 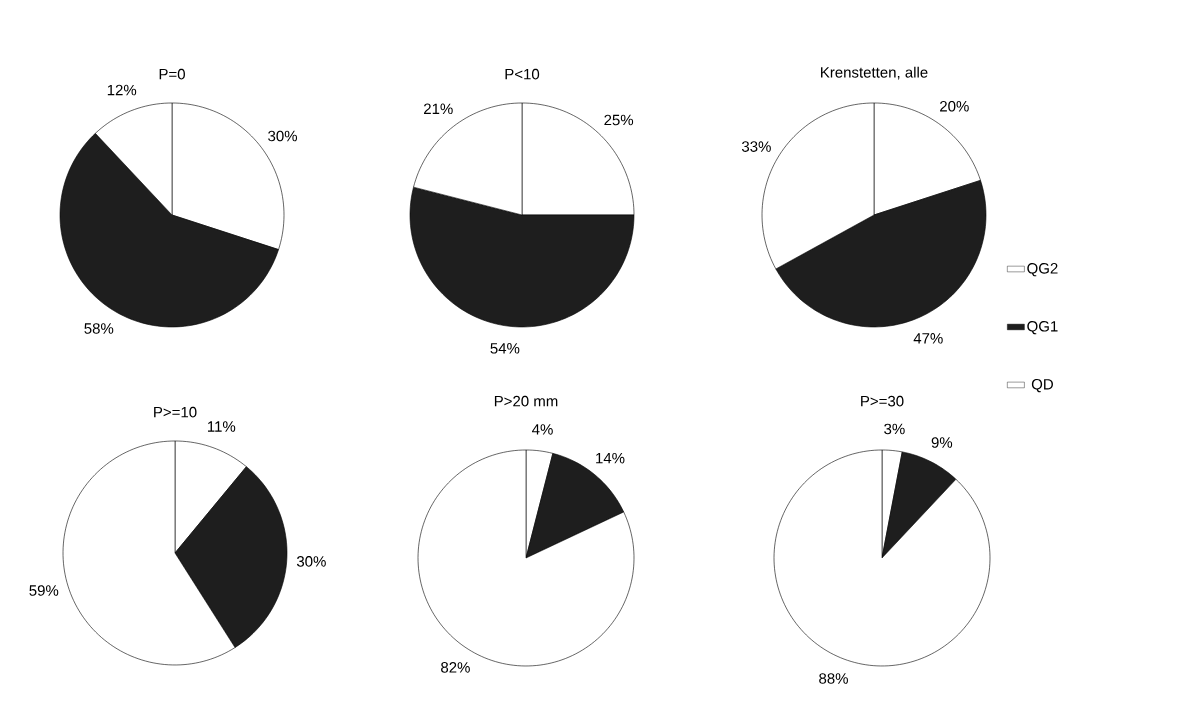 I want to click on data-label: 54%, so click(x=505, y=348).